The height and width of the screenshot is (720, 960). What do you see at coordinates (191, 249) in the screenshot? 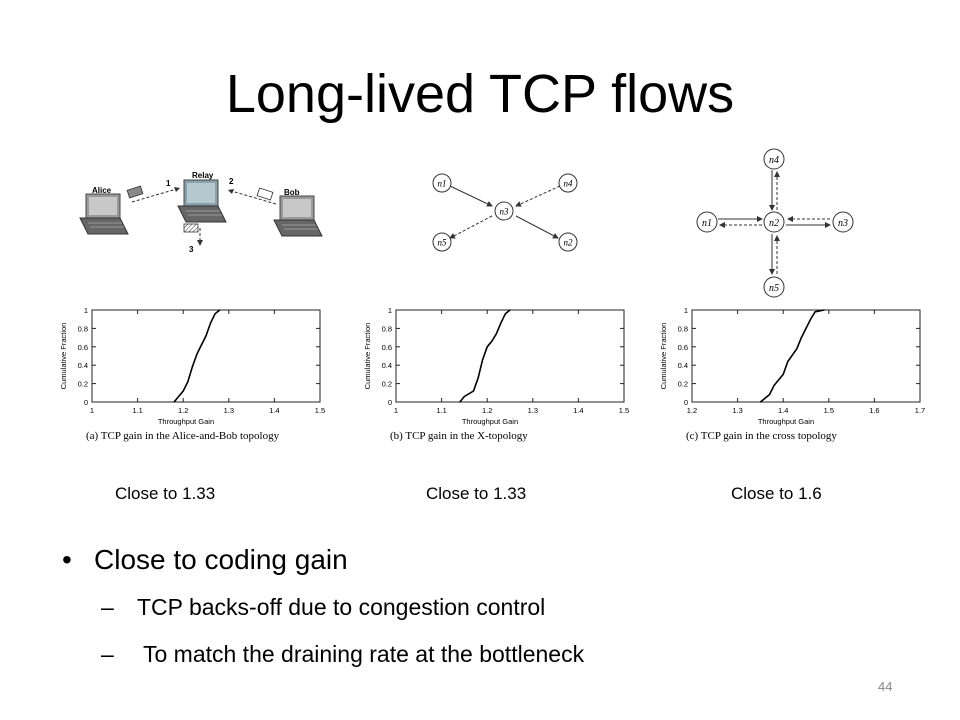
I see `svg-text: 3` at bounding box center [191, 249].